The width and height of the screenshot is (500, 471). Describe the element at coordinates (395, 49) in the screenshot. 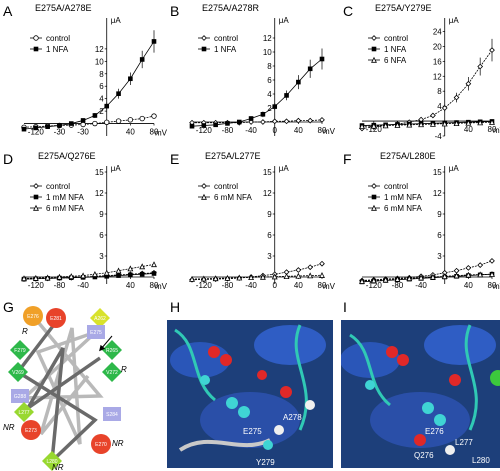

I see `legend-label: 1 NFA` at that location.